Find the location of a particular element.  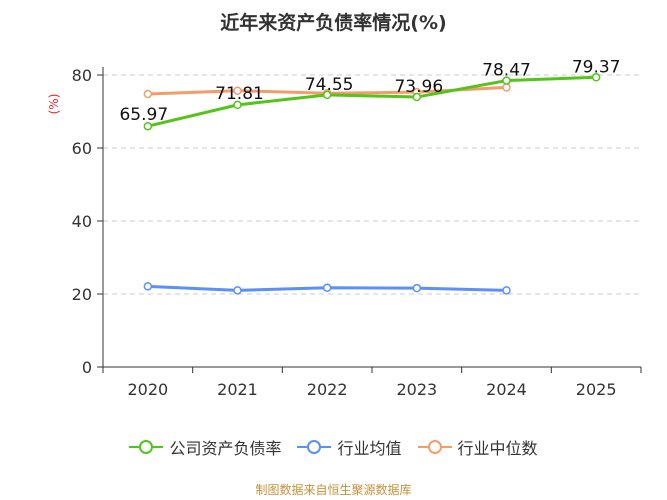

x-tick-label: 2024 is located at coordinates (506, 389).